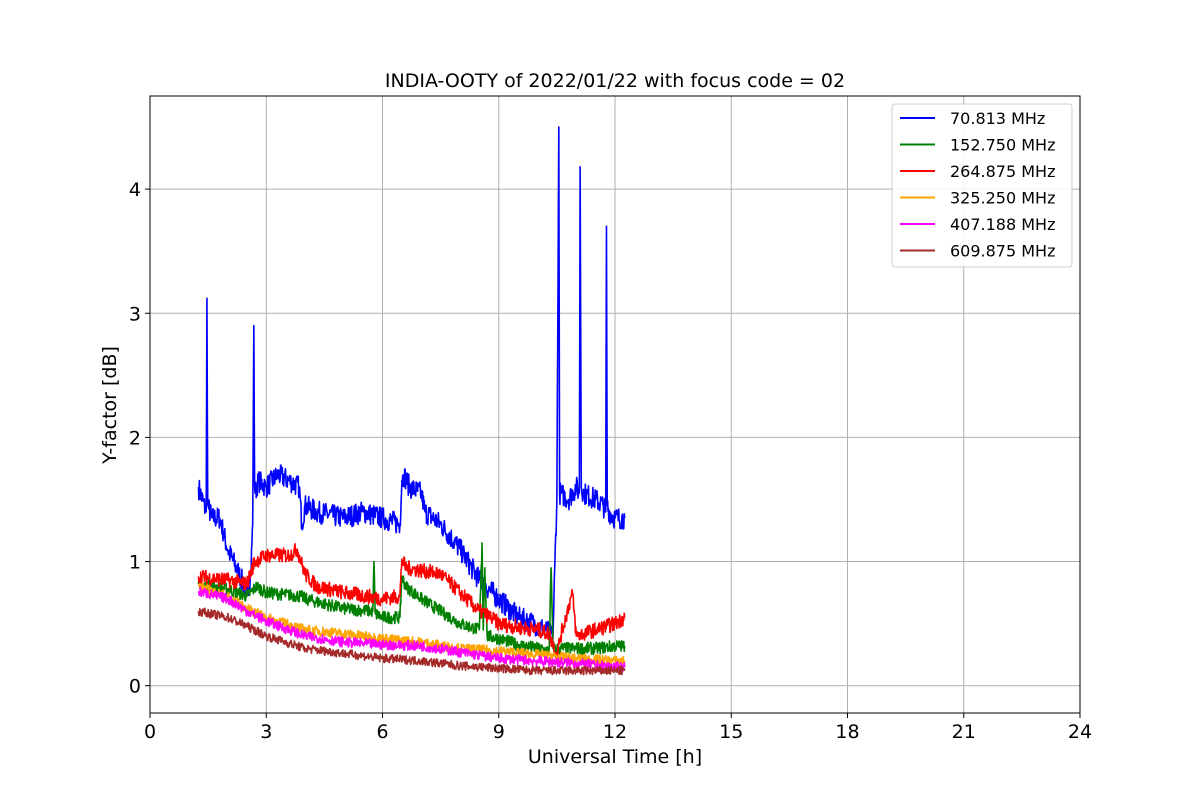 This screenshot has width=1200, height=800. I want to click on x-axis-label: Universal Time [h], so click(615, 757).